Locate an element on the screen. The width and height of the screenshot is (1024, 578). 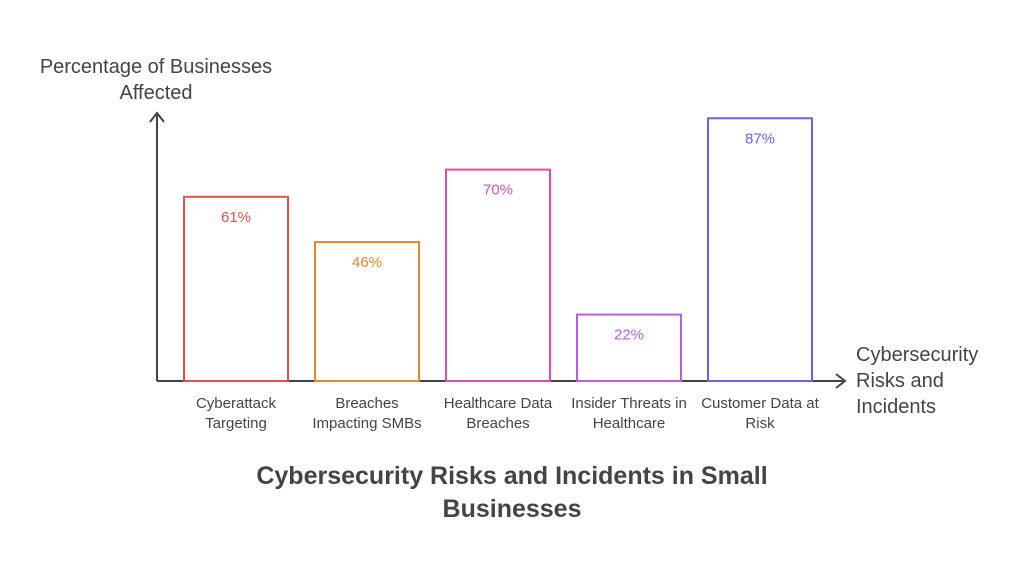
category-label: Cyberattack Targeting is located at coordinates (236, 413).